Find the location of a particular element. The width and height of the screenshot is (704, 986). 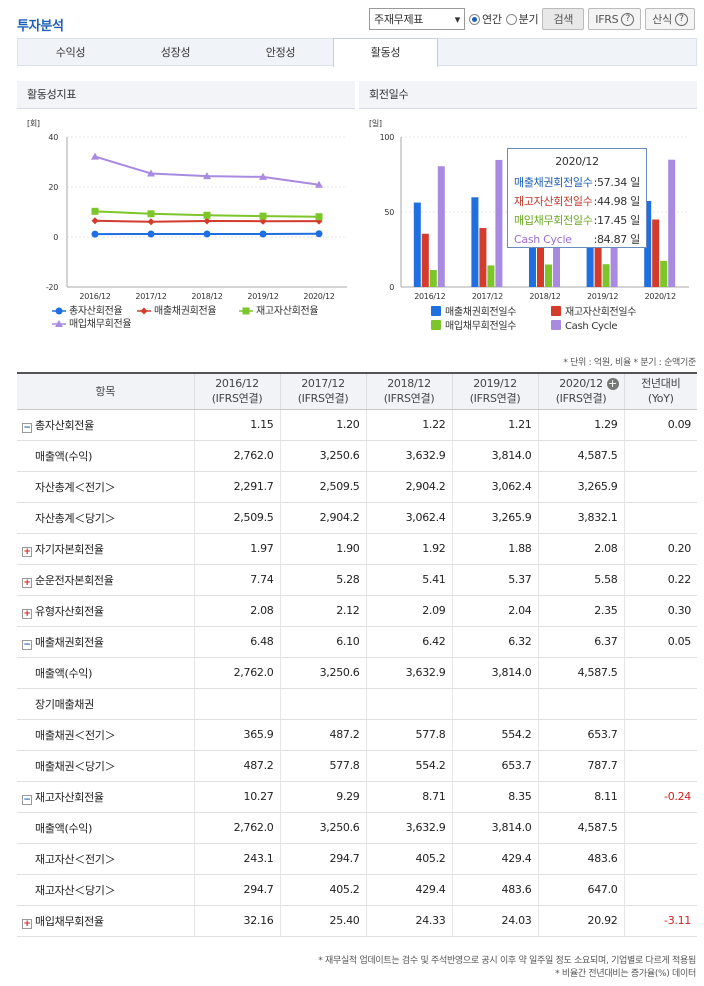

analysis-tabs: 수익성 성장성 안정성 활동성 is located at coordinates (357, 52).